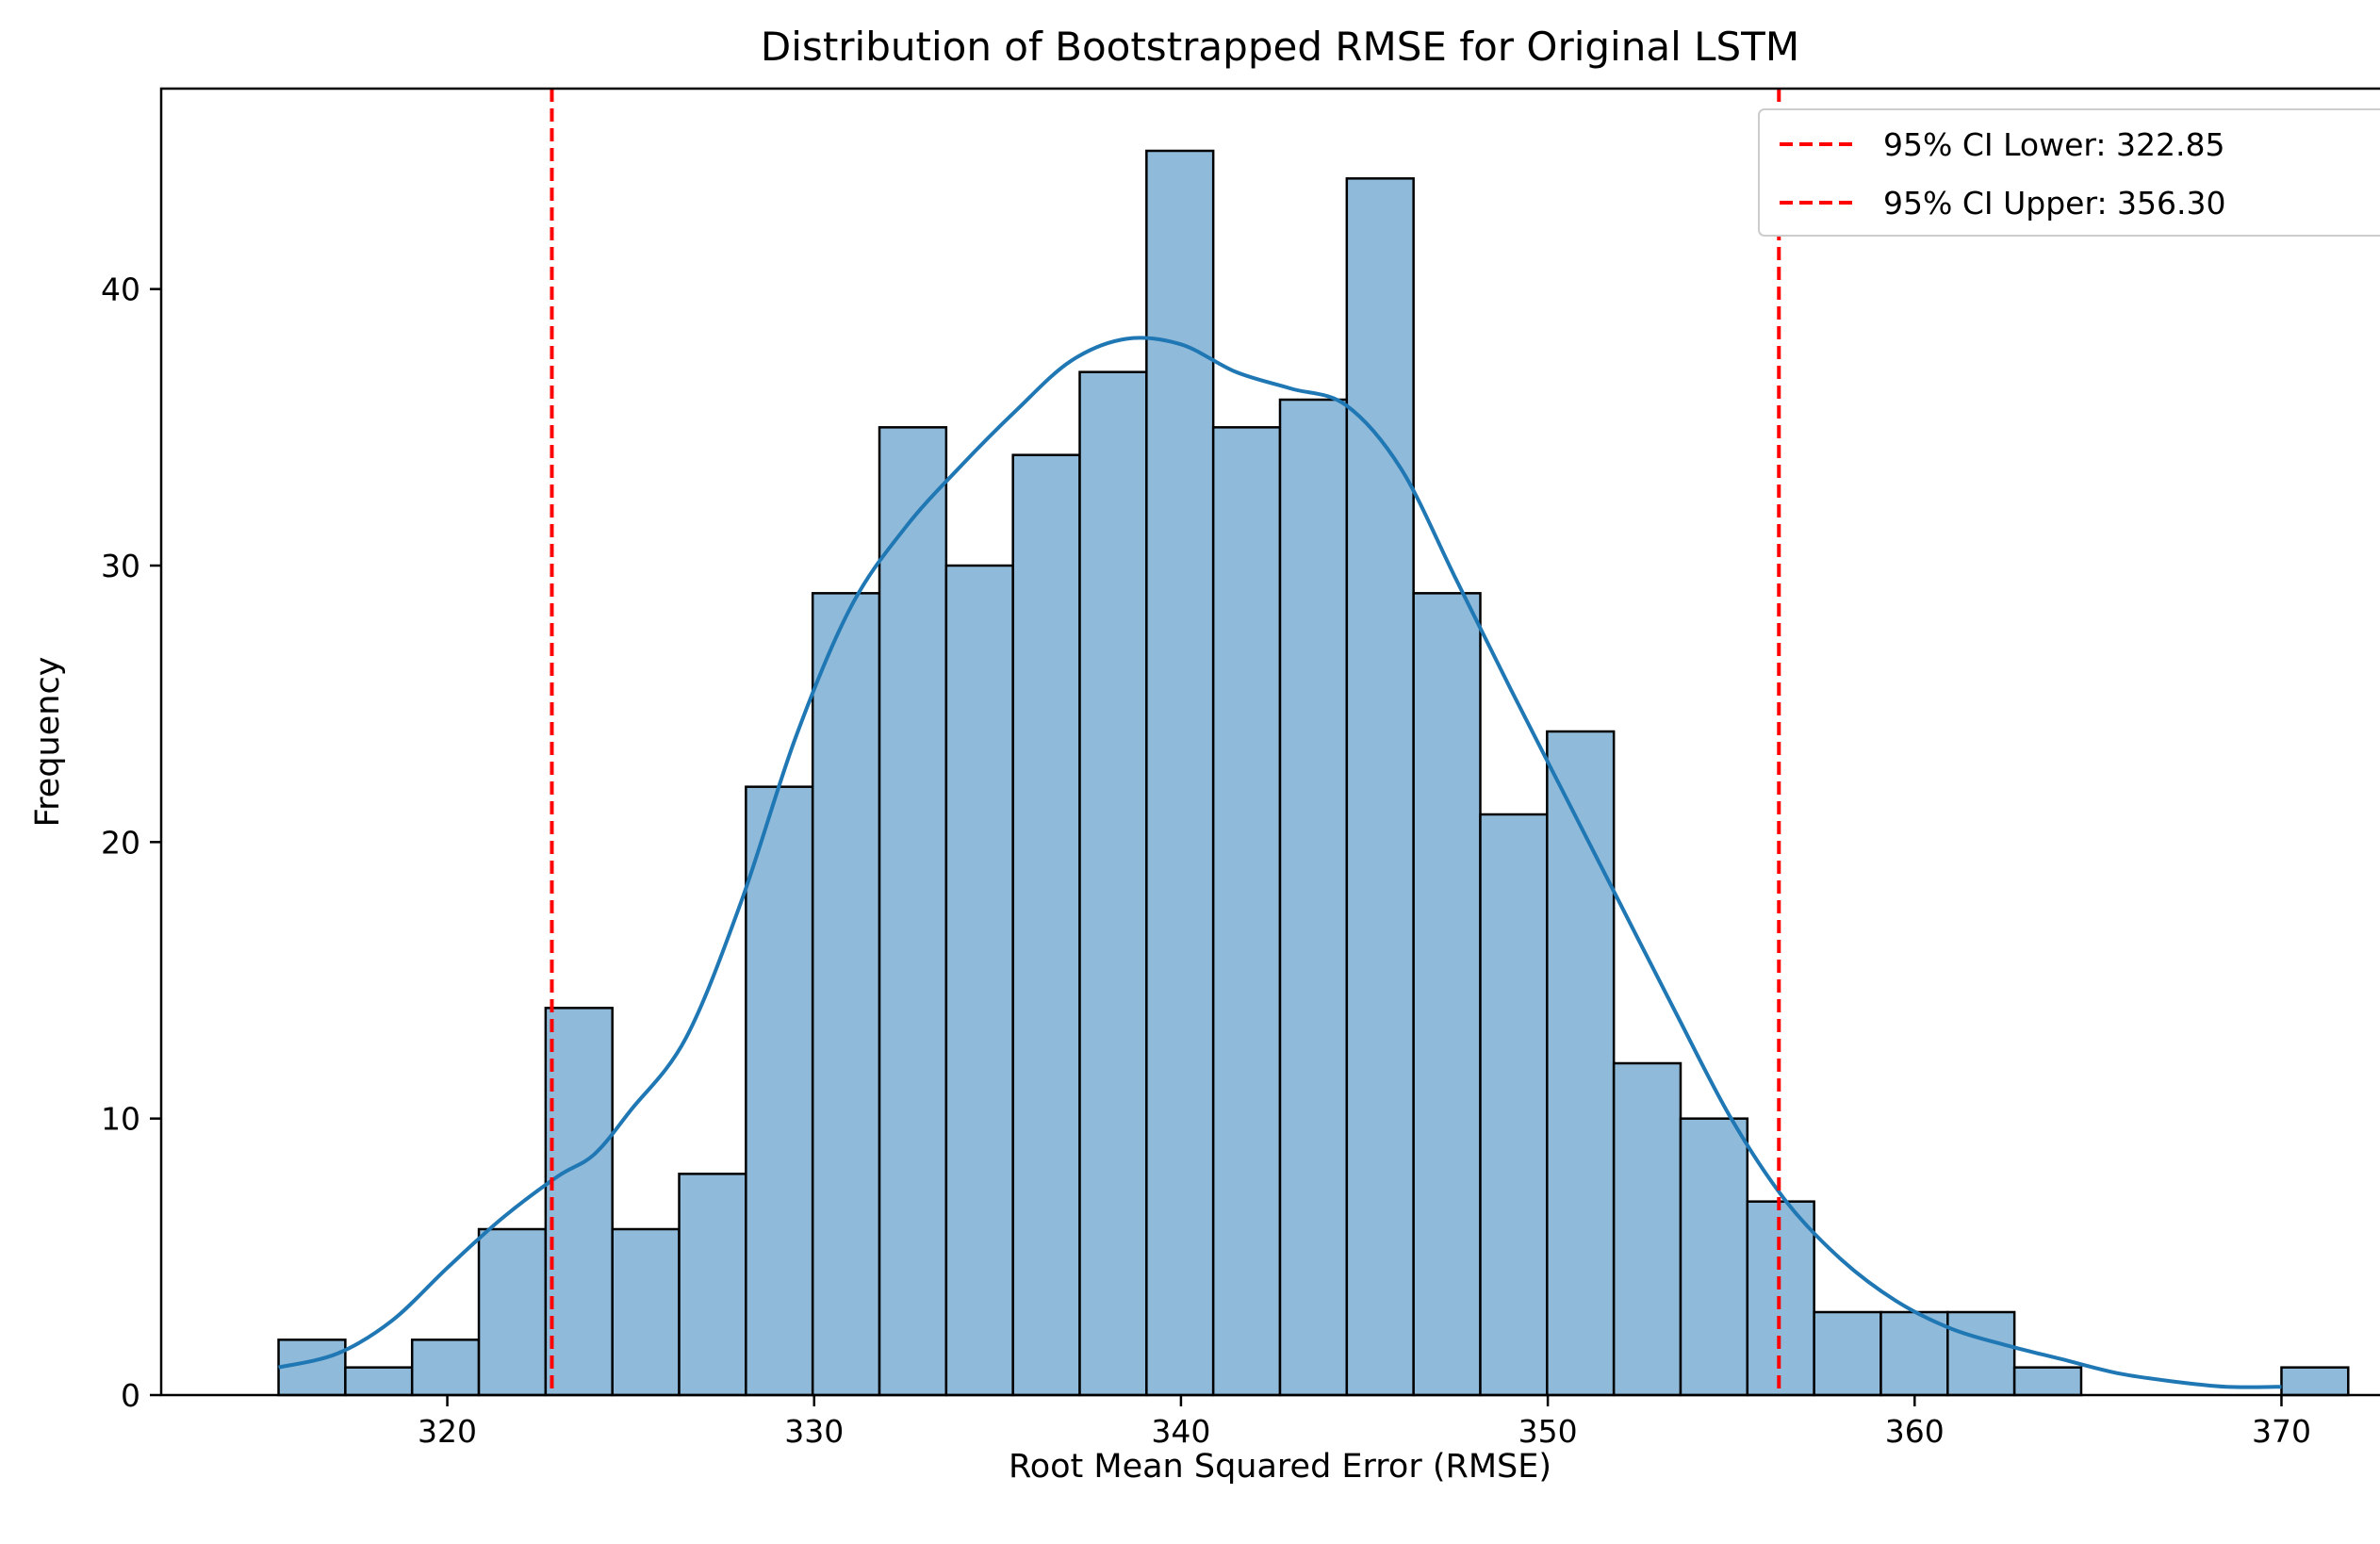 The height and width of the screenshot is (1544, 2380). Describe the element at coordinates (48, 742) in the screenshot. I see `y-axis-label: Frequency` at that location.